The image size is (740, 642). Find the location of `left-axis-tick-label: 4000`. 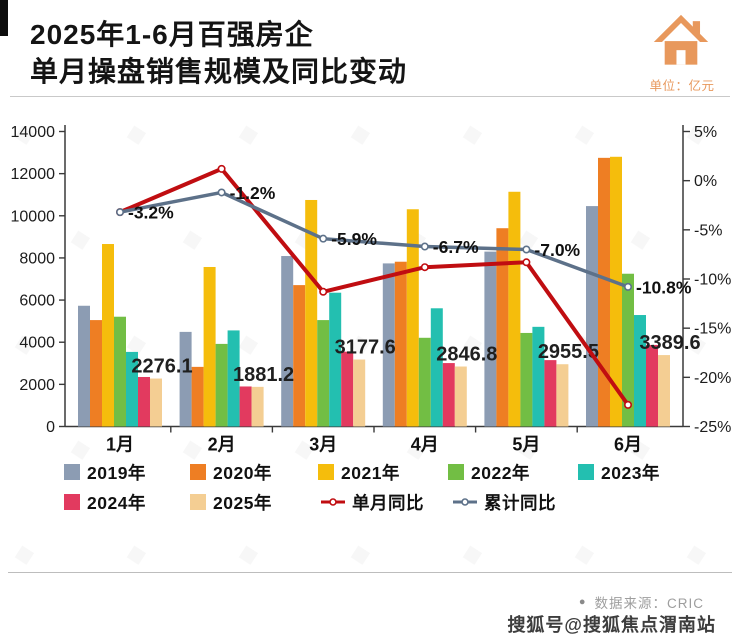

left-axis-tick-label: 4000 is located at coordinates (37, 343).